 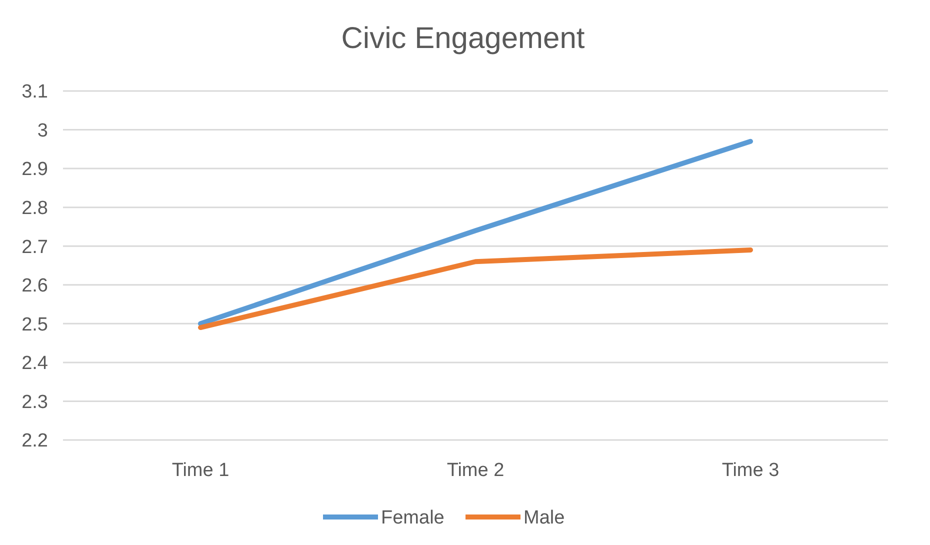 I want to click on legend-label: Male, so click(x=544, y=518).